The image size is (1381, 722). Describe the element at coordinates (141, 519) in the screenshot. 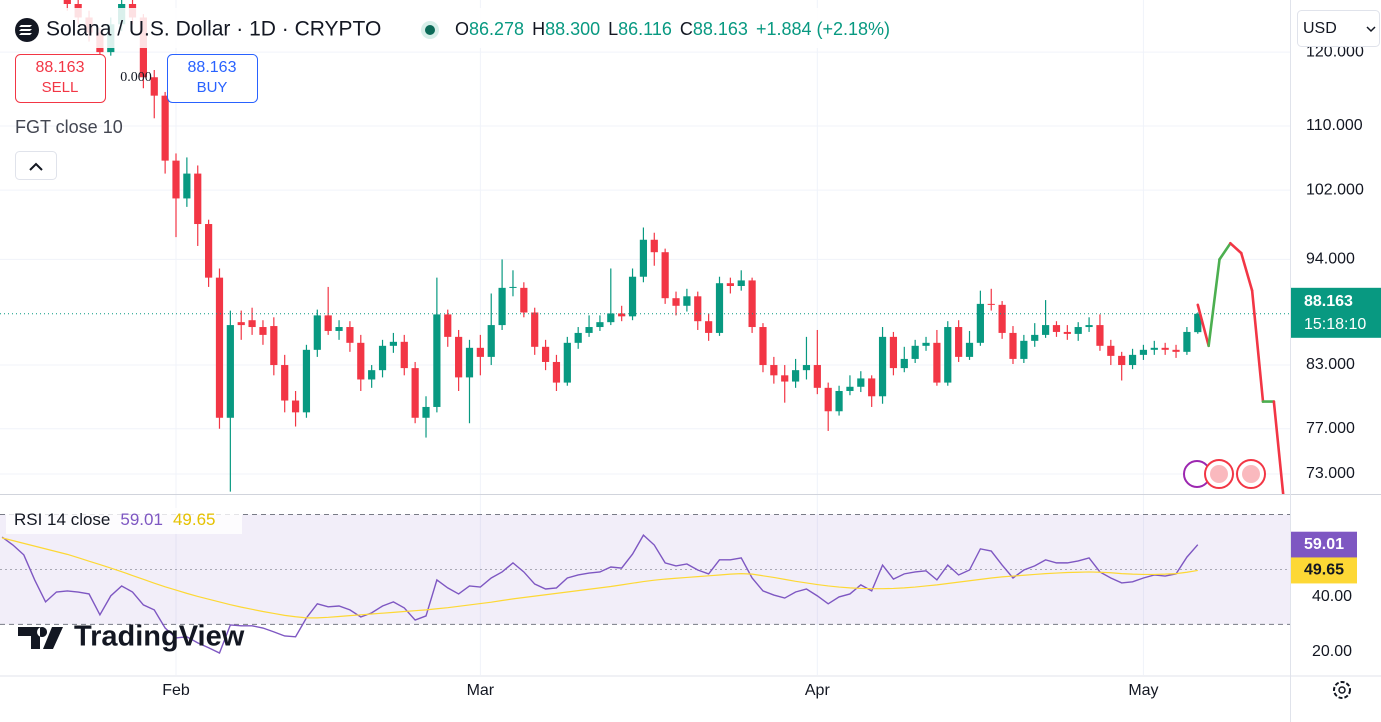

I see `rsi-value: 59.01` at that location.